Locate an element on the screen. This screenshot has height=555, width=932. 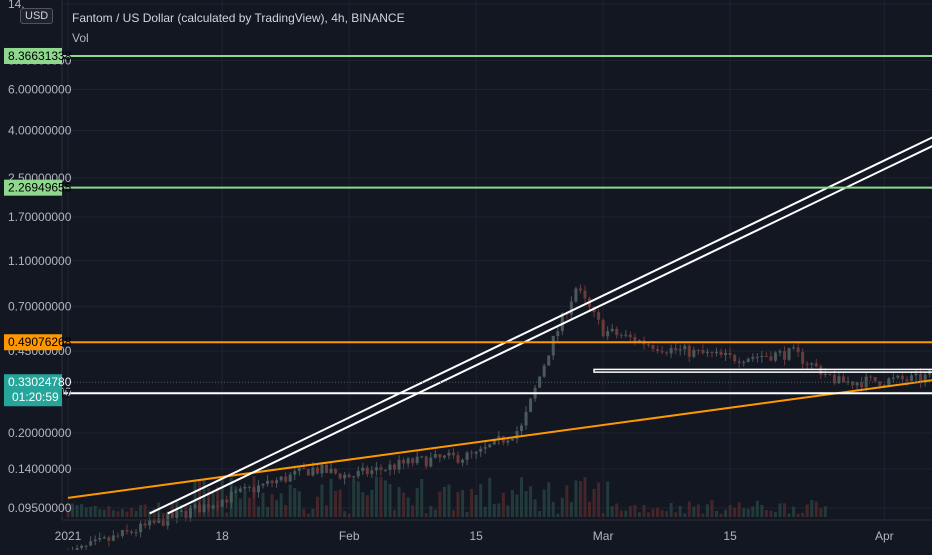
volume-indicator-label: Vol is located at coordinates (238, 38).